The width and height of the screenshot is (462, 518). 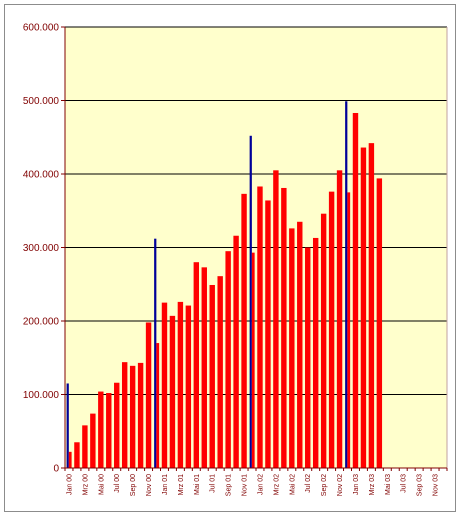 What do you see at coordinates (56, 469) in the screenshot?
I see `y-tick-label: 0` at bounding box center [56, 469].